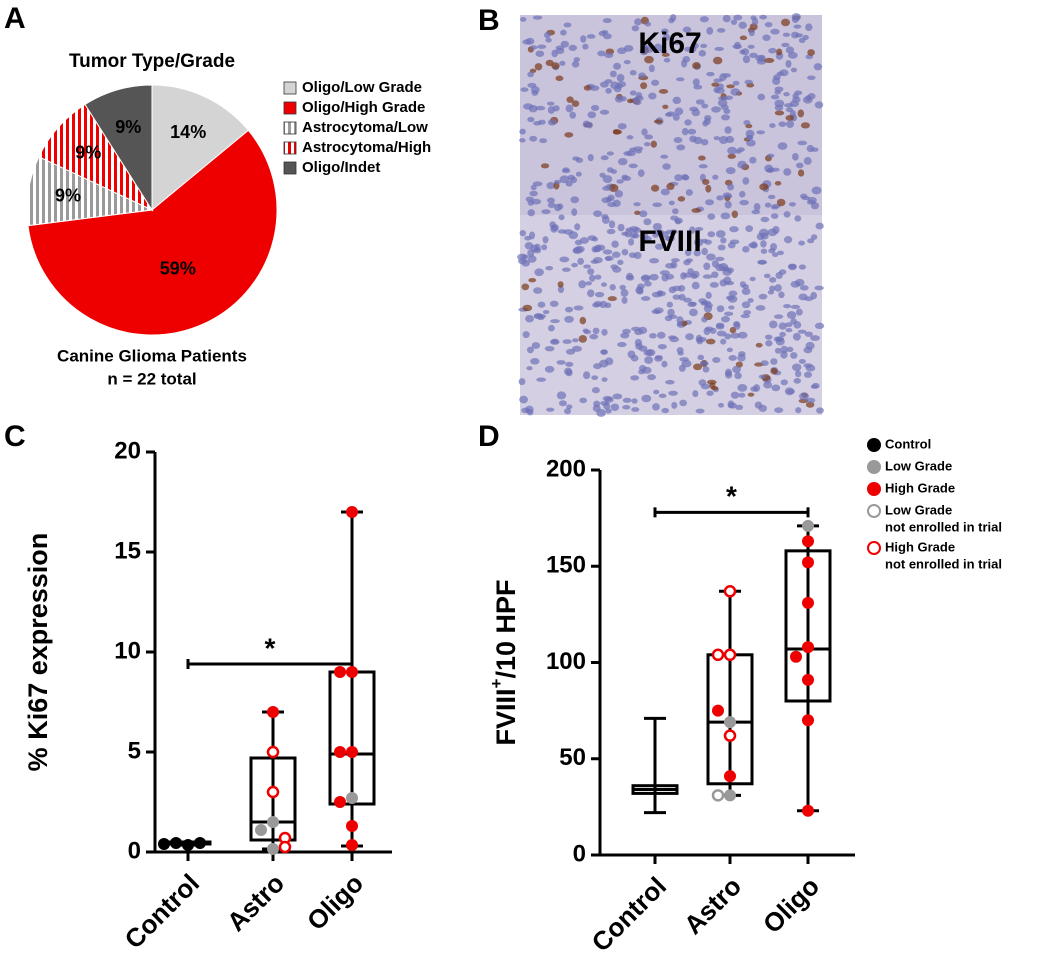 The height and width of the screenshot is (971, 1050). I want to click on legend-label: Oligo/Low Grade, so click(362, 87).